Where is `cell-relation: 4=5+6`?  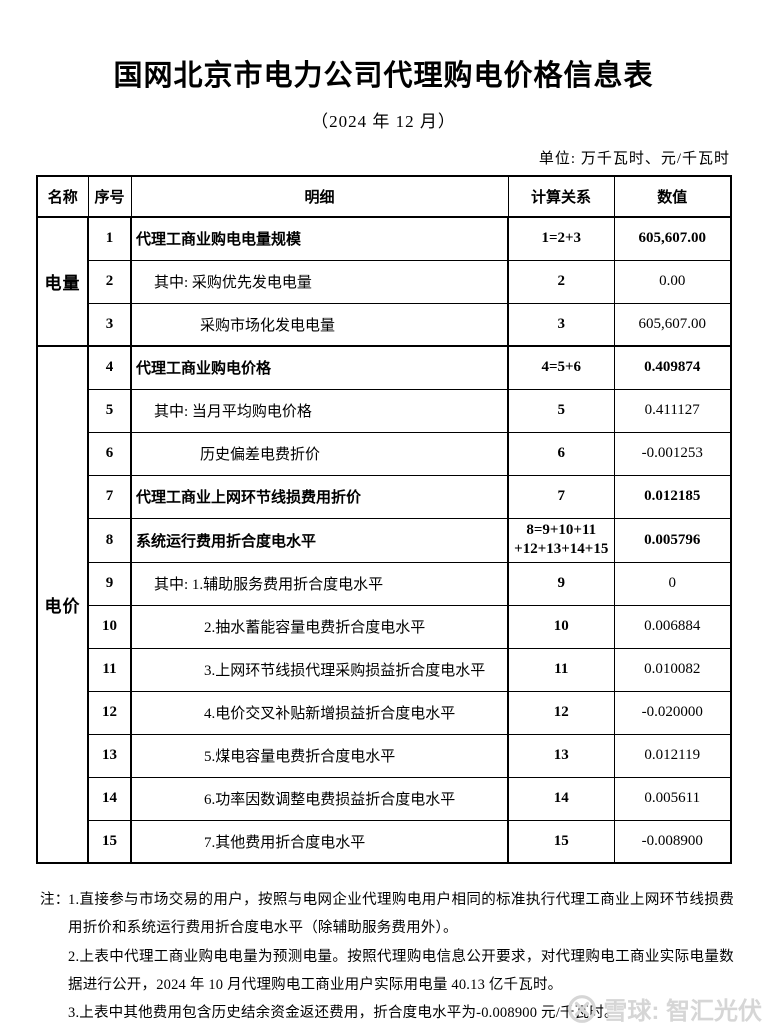
cell-relation: 4=5+6 is located at coordinates (561, 367).